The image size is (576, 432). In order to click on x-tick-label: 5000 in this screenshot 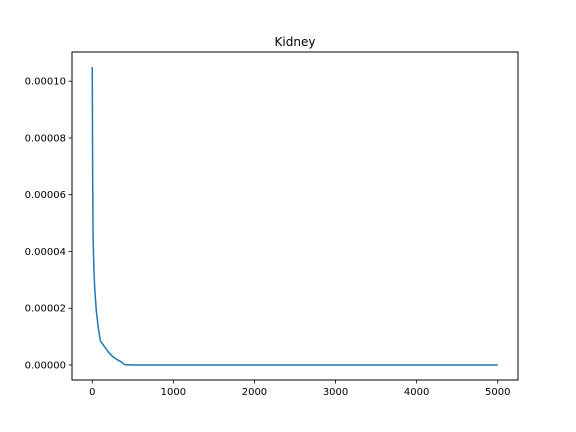, I will do `click(497, 392)`.